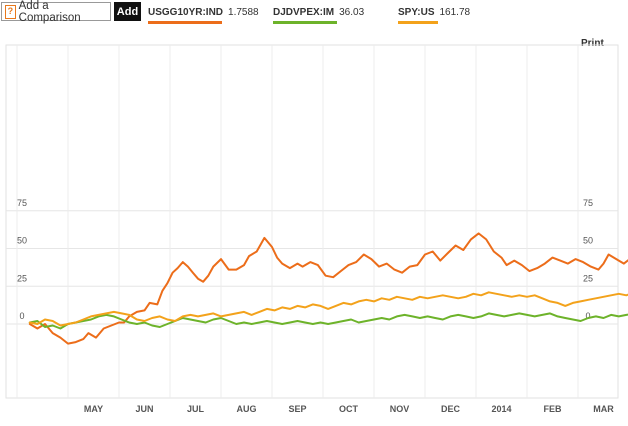  I want to click on series-line-djdvpex-im, so click(328, 321).